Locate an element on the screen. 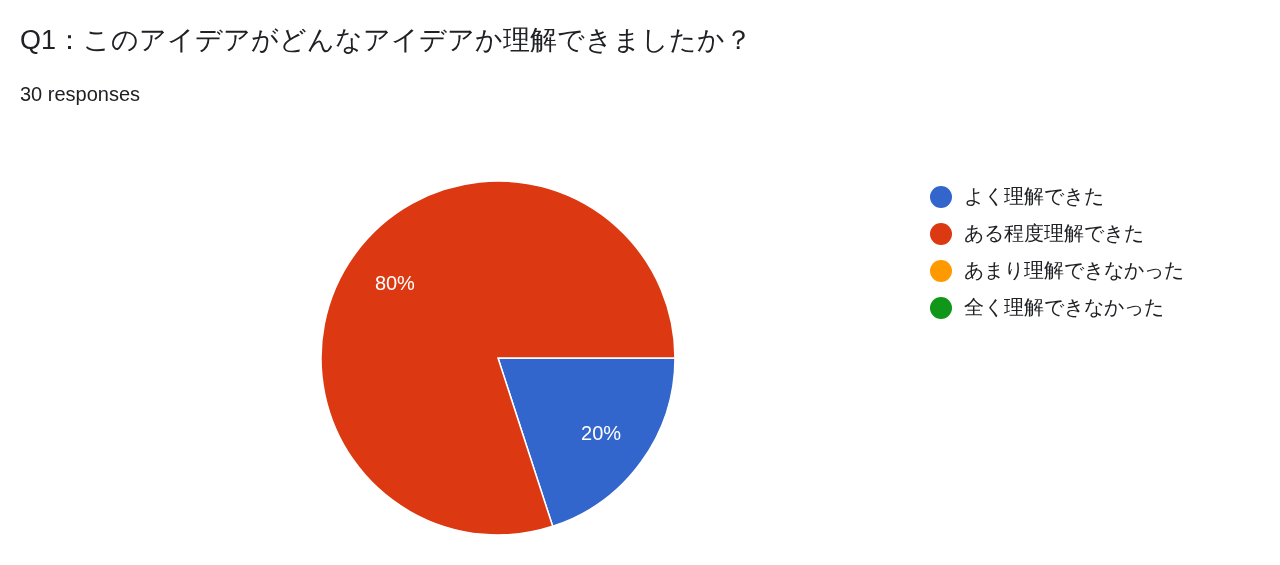  text: 30 responses is located at coordinates (80, 94).